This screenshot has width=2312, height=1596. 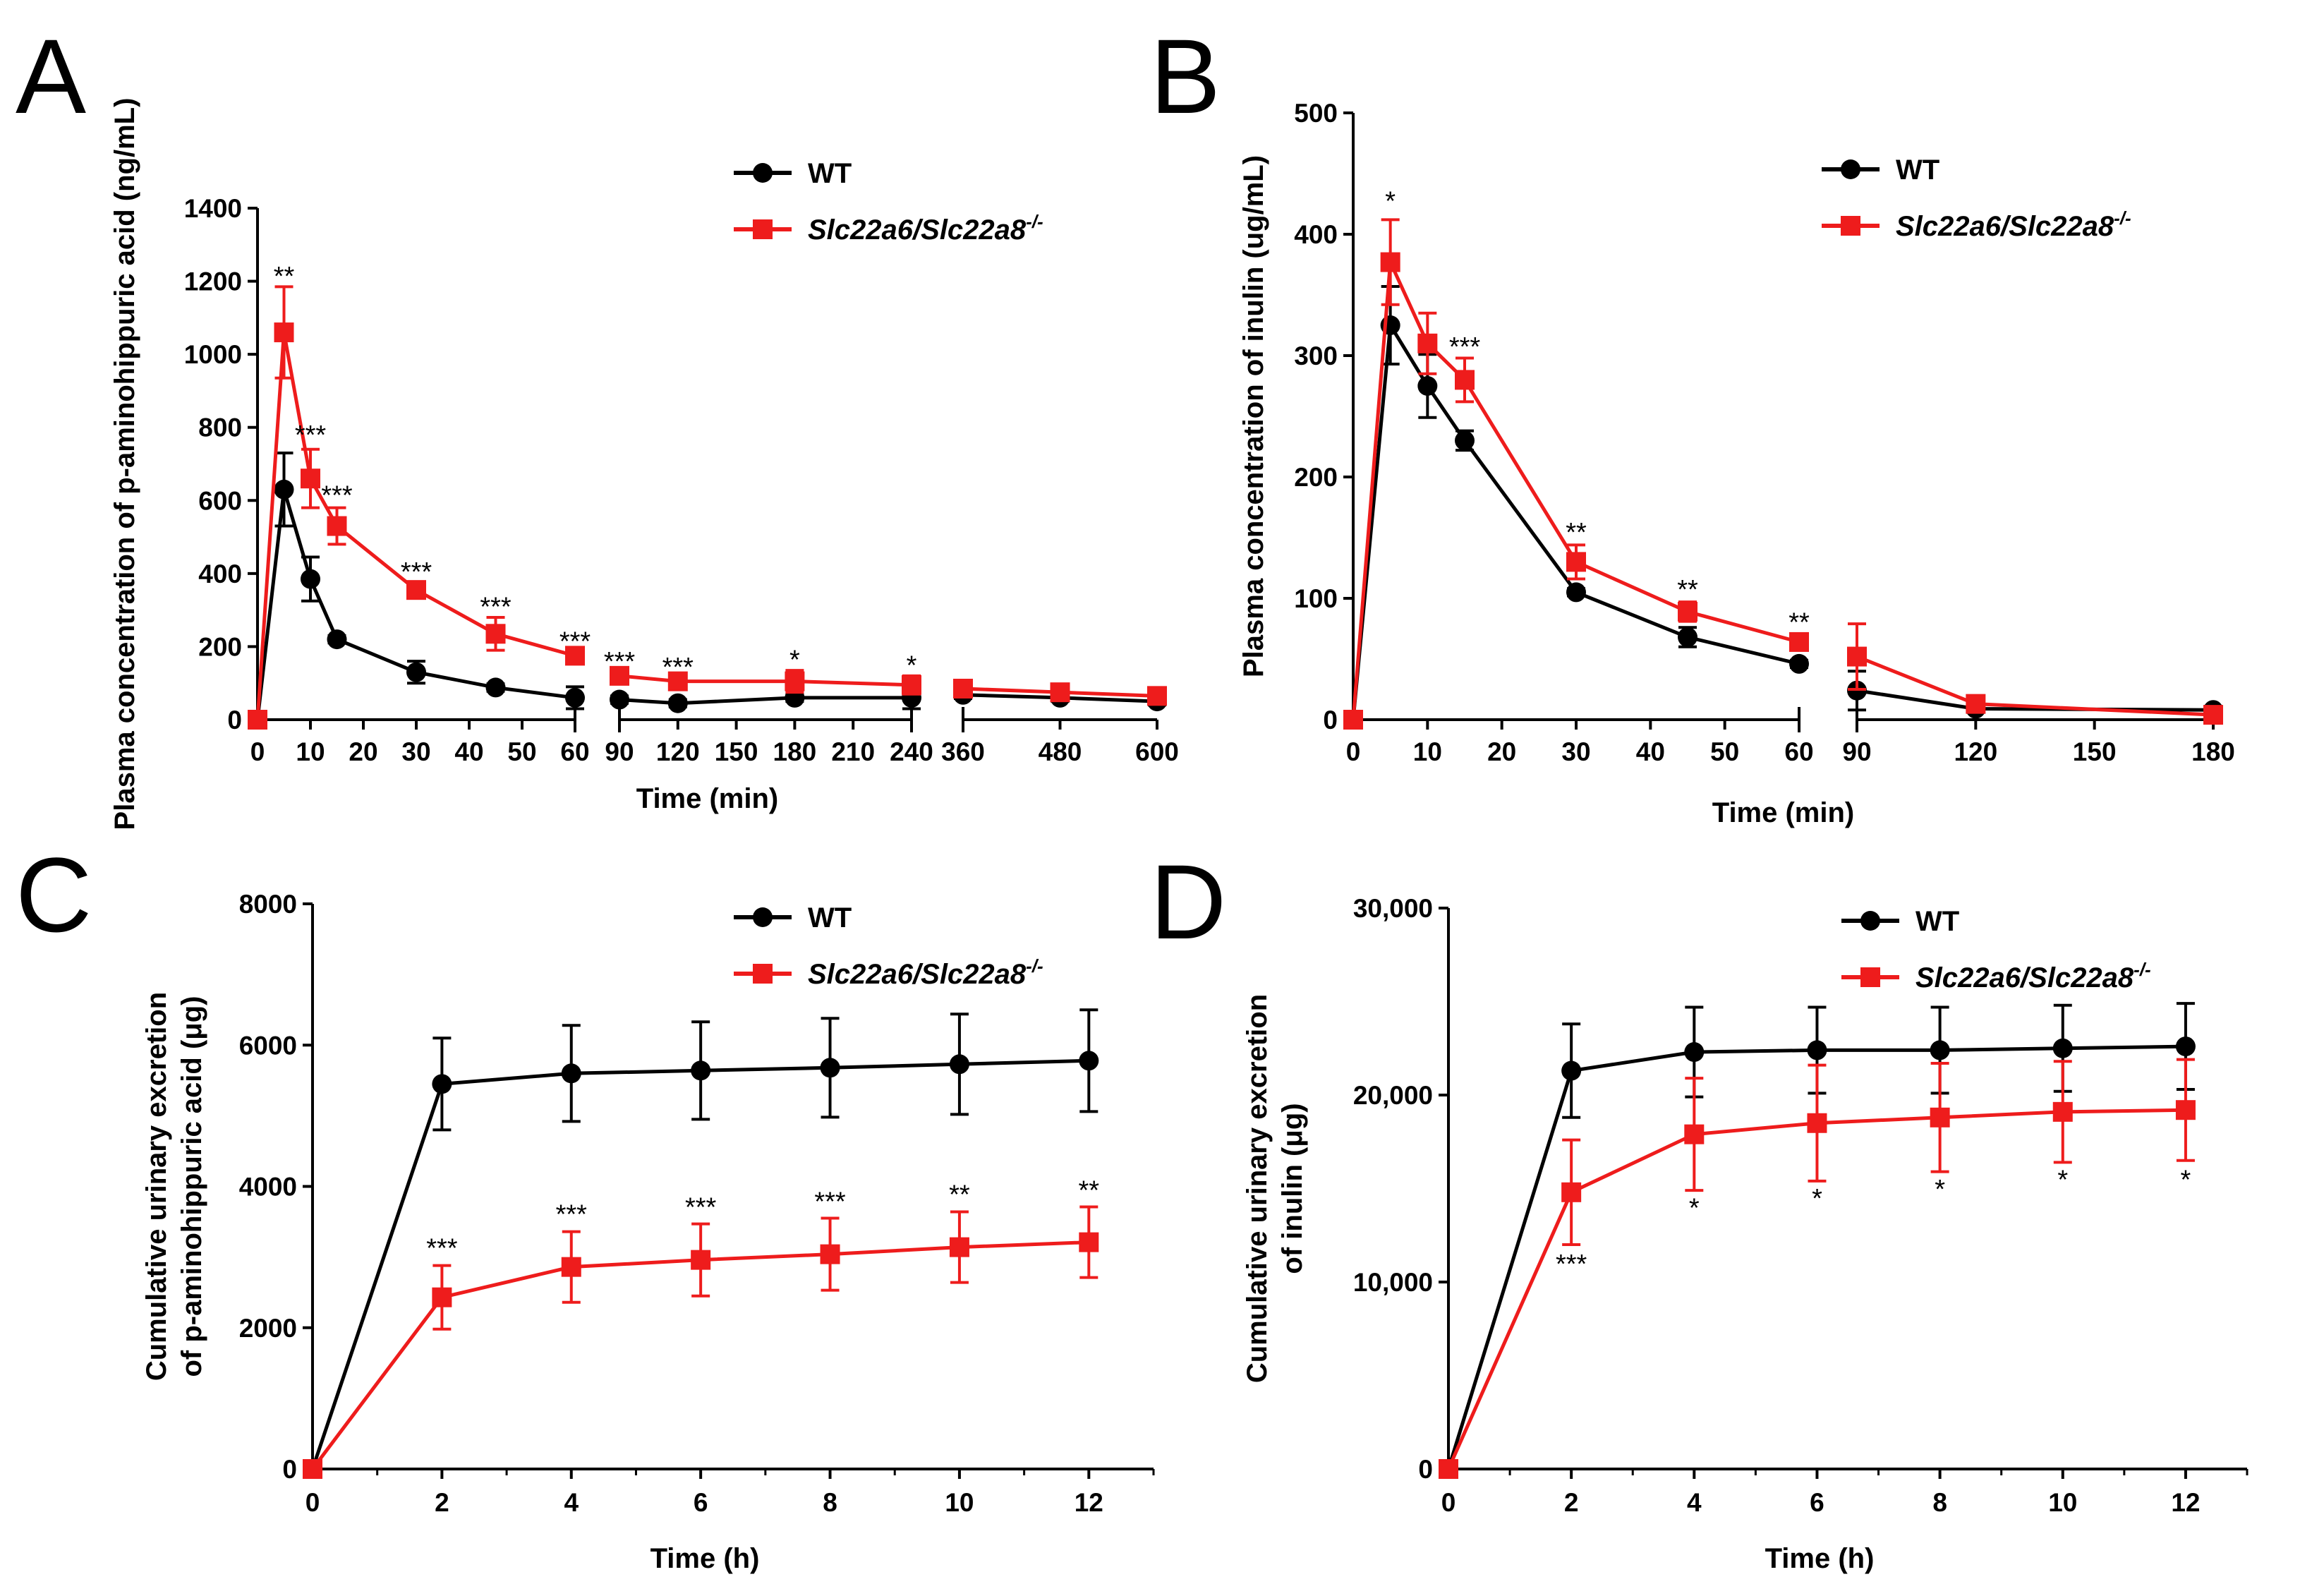 I want to click on y-tick-label: 30,000, so click(x=1393, y=908).